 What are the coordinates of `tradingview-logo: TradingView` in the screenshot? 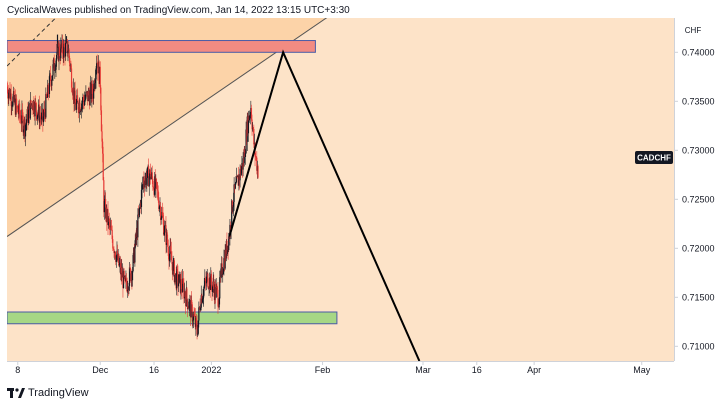 It's located at (48, 393).